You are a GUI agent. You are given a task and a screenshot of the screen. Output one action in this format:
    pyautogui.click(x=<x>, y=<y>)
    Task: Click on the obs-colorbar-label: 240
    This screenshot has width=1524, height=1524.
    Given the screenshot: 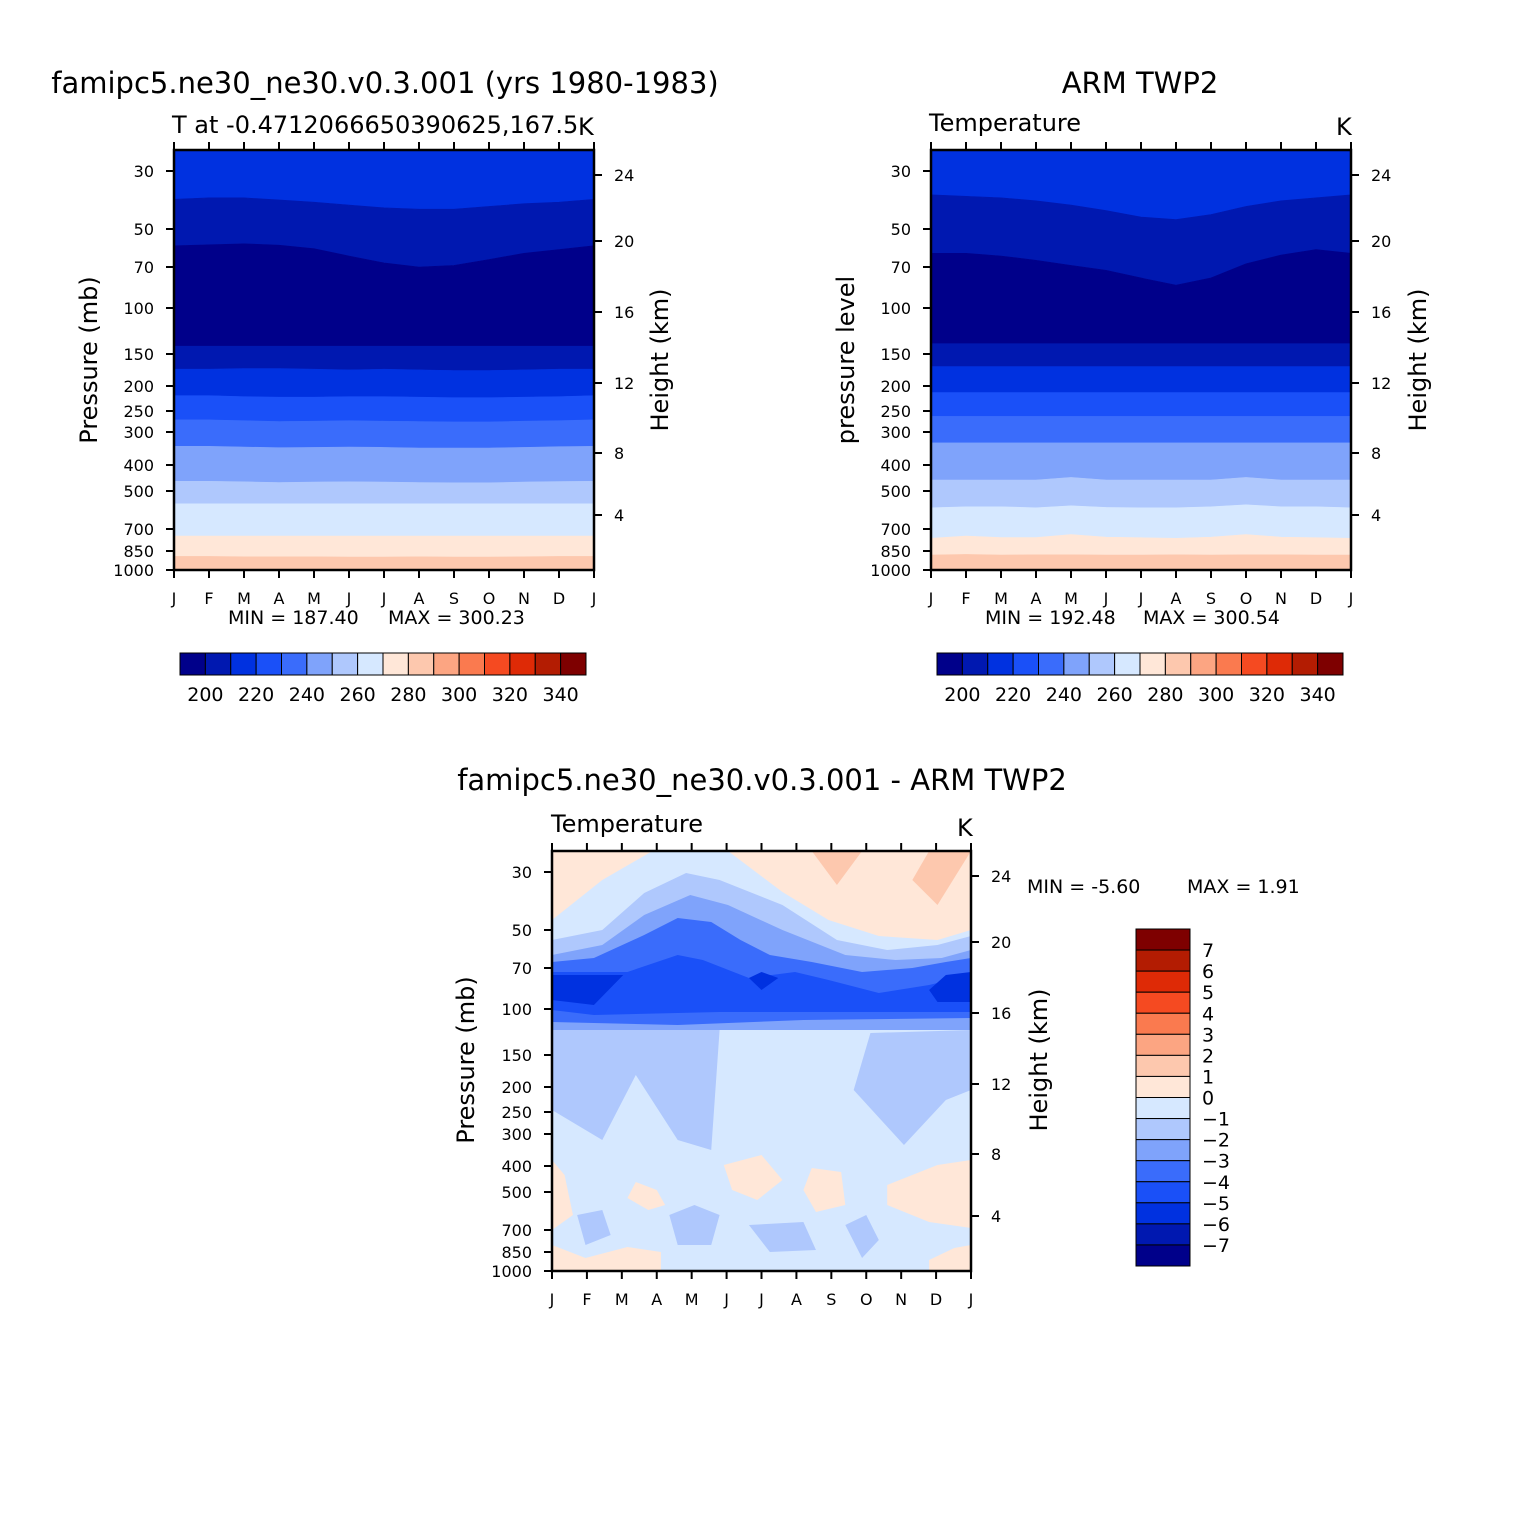 What is the action you would take?
    pyautogui.click(x=1064, y=695)
    